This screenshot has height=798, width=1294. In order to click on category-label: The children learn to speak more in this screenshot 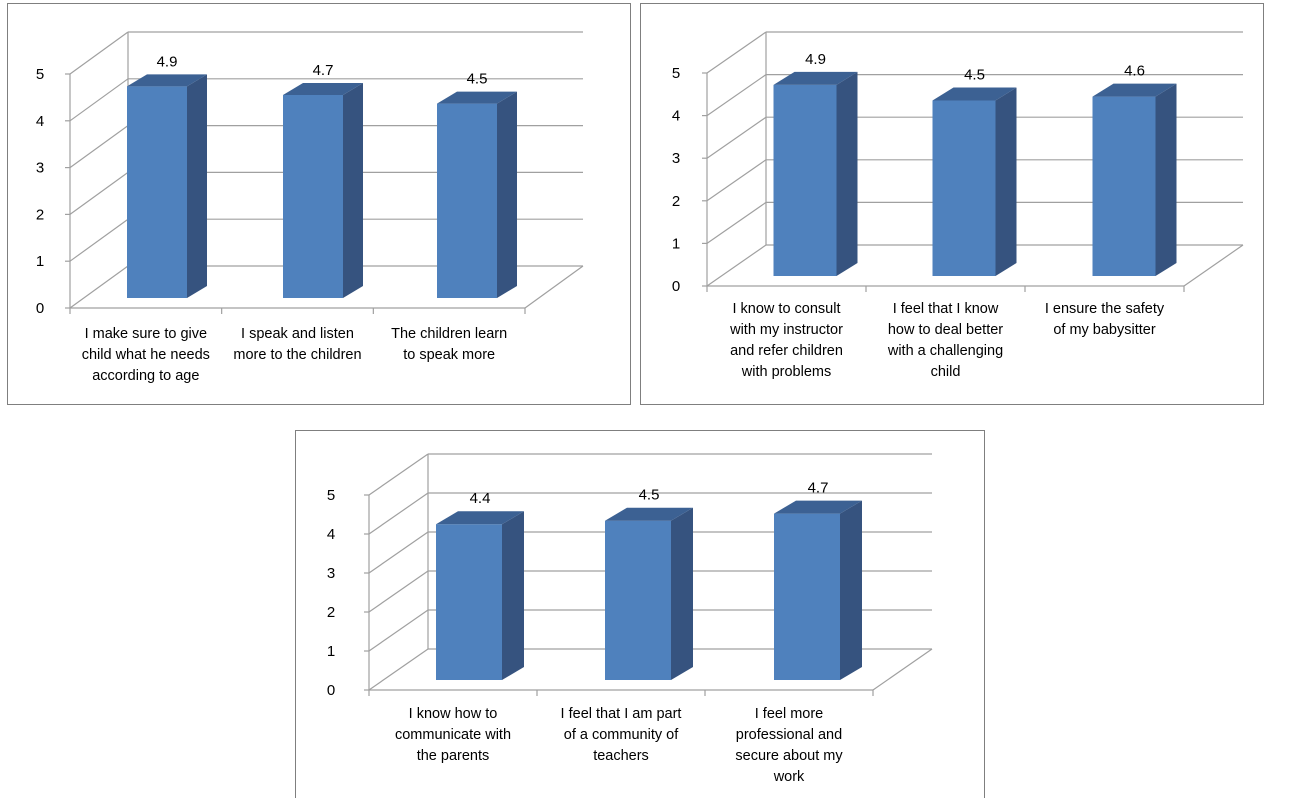, I will do `click(449, 344)`.